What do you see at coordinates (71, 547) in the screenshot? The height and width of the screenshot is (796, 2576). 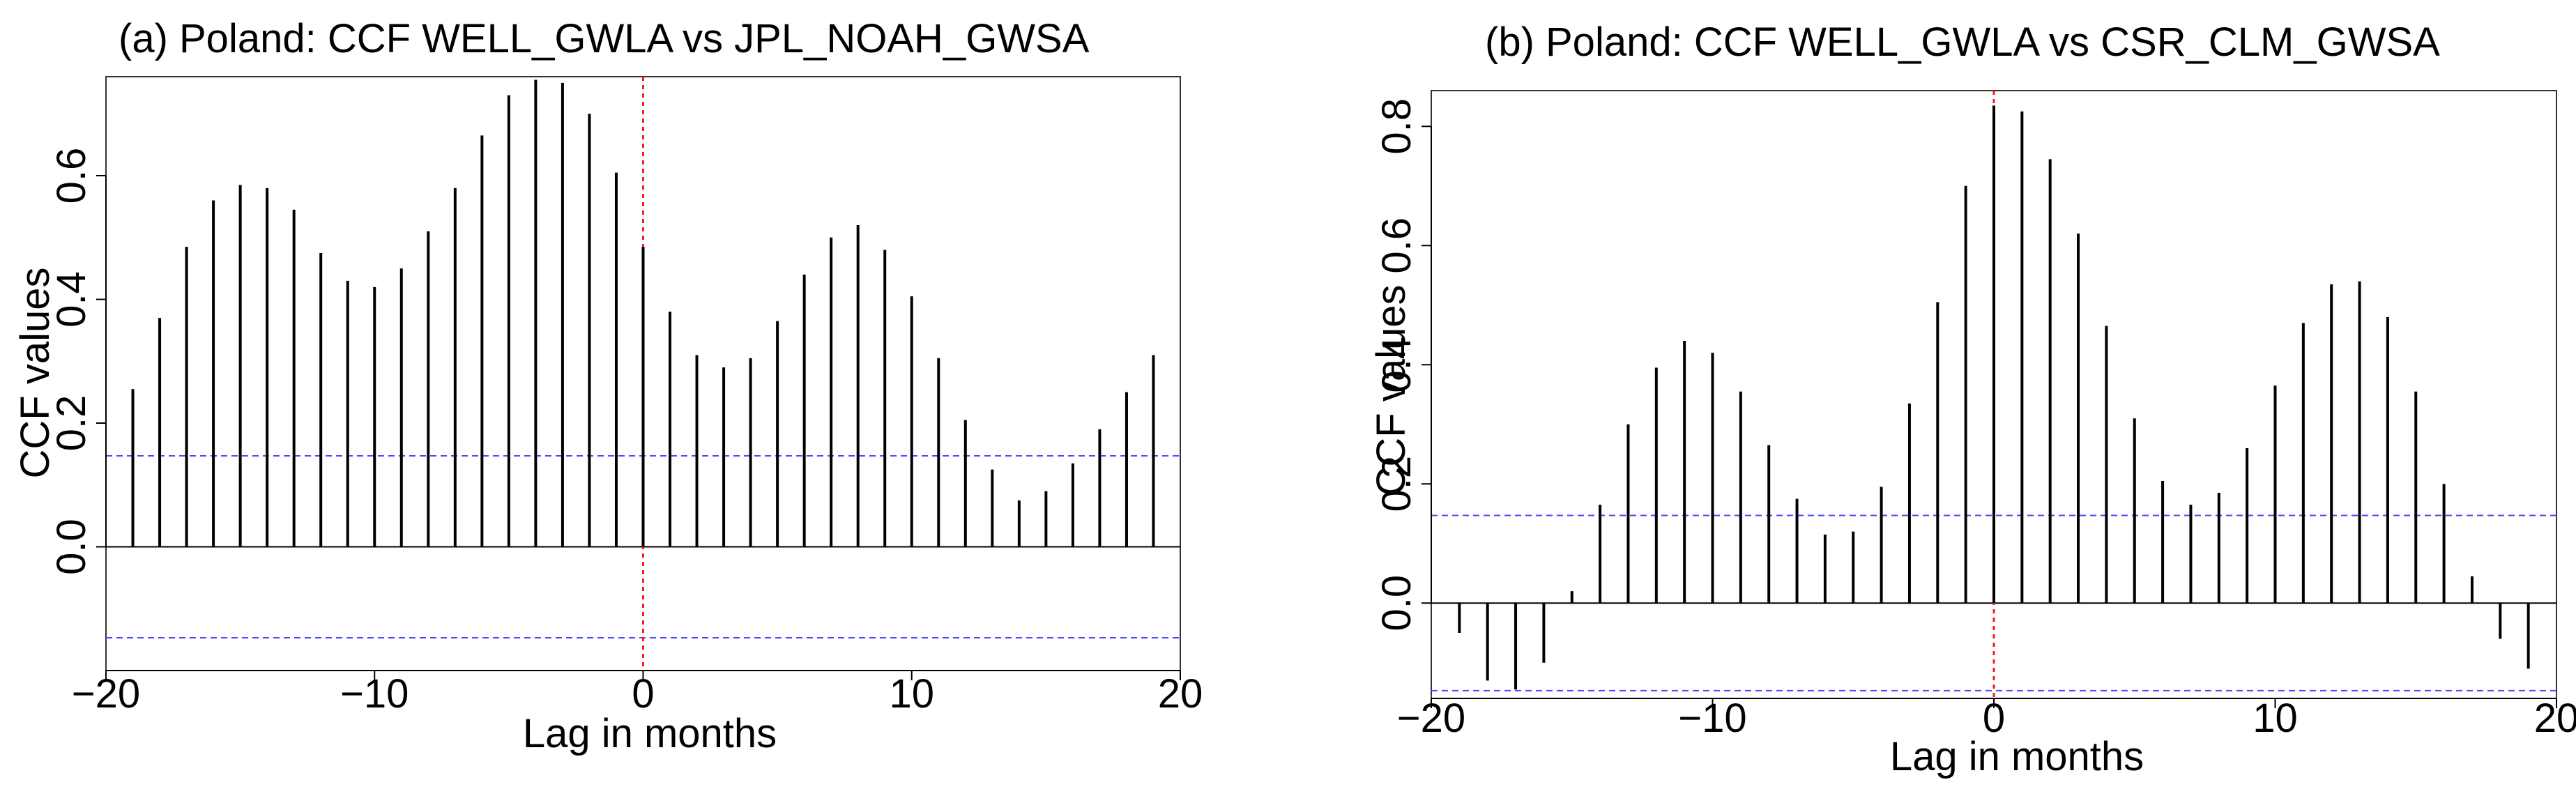 I see `panel-a-y-tick-label: 0.0` at bounding box center [71, 547].